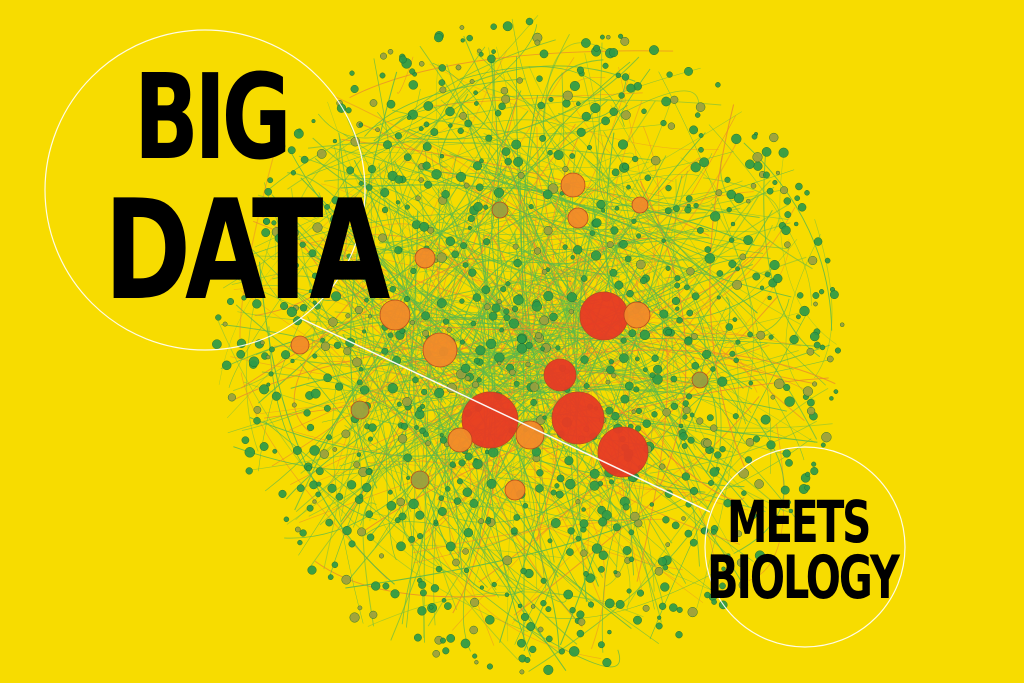  What do you see at coordinates (623, 452) in the screenshot?
I see `network-hub-node` at bounding box center [623, 452].